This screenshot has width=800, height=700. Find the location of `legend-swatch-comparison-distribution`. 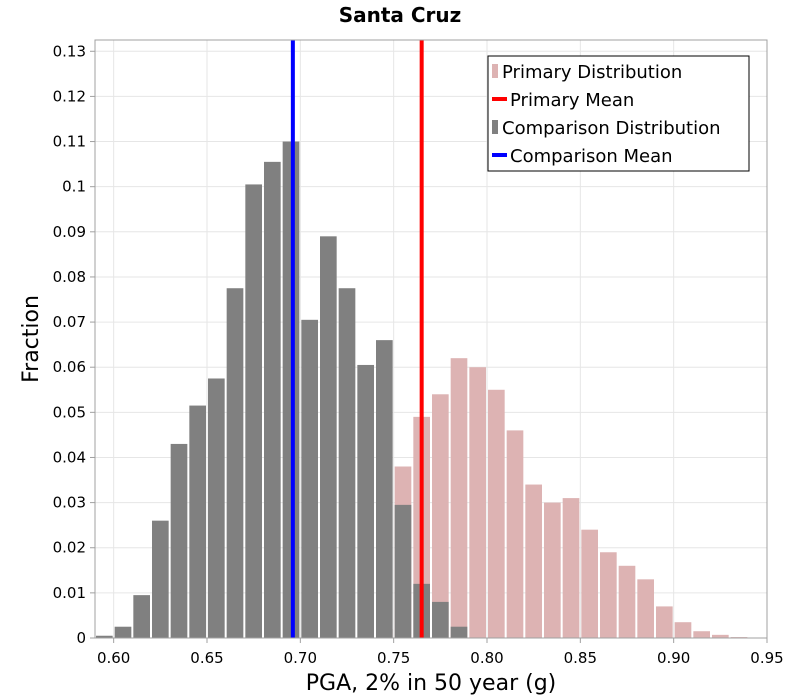

legend-swatch-comparison-distribution is located at coordinates (495, 127).